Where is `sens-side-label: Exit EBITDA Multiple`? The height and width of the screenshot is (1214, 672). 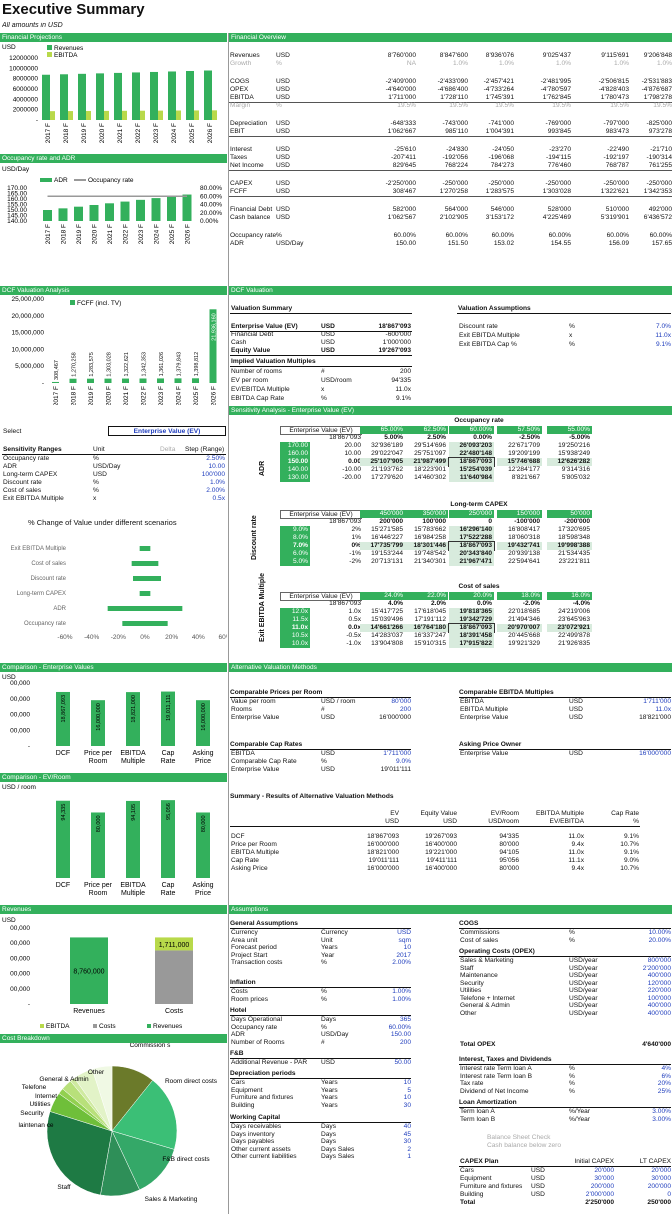 sens-side-label: Exit EBITDA Multiple is located at coordinates (262, 607).